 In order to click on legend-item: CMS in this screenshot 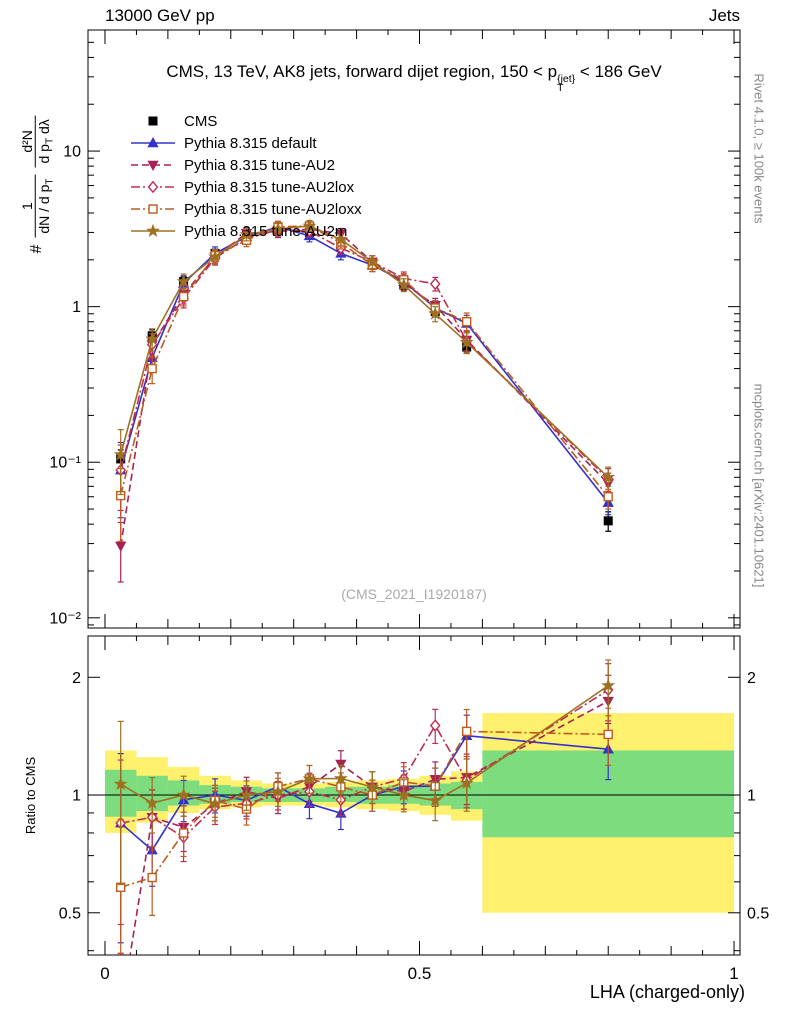, I will do `click(246, 121)`.